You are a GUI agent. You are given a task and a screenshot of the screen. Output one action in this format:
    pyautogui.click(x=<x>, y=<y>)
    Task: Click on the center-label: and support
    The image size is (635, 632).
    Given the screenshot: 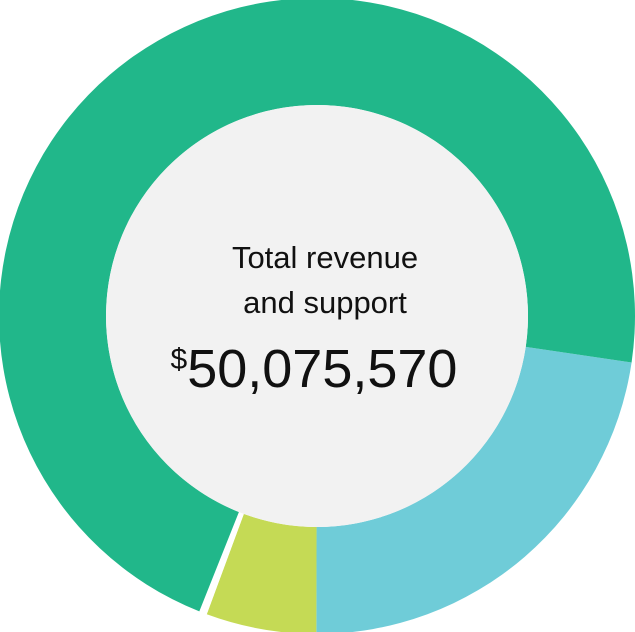 What is the action you would take?
    pyautogui.click(x=325, y=302)
    